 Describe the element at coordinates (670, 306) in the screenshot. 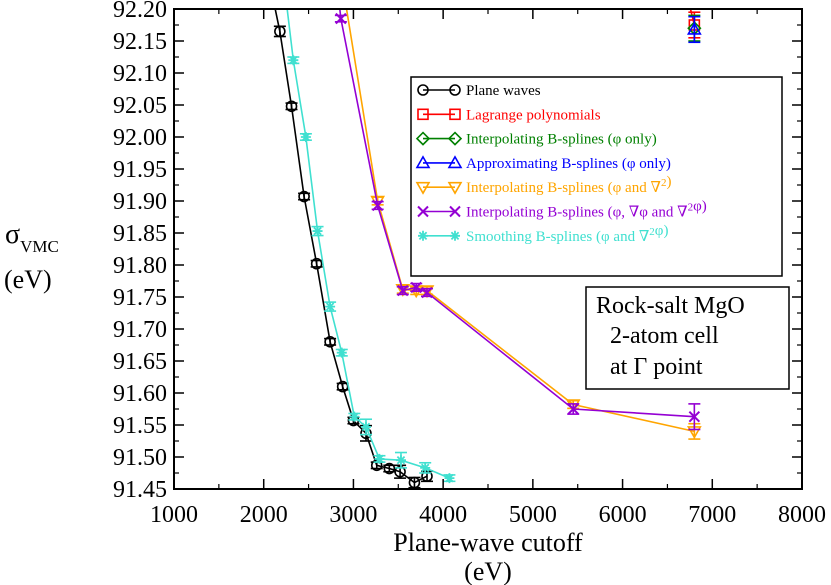

I see `annotation-line-1: Rock-salt MgO` at that location.